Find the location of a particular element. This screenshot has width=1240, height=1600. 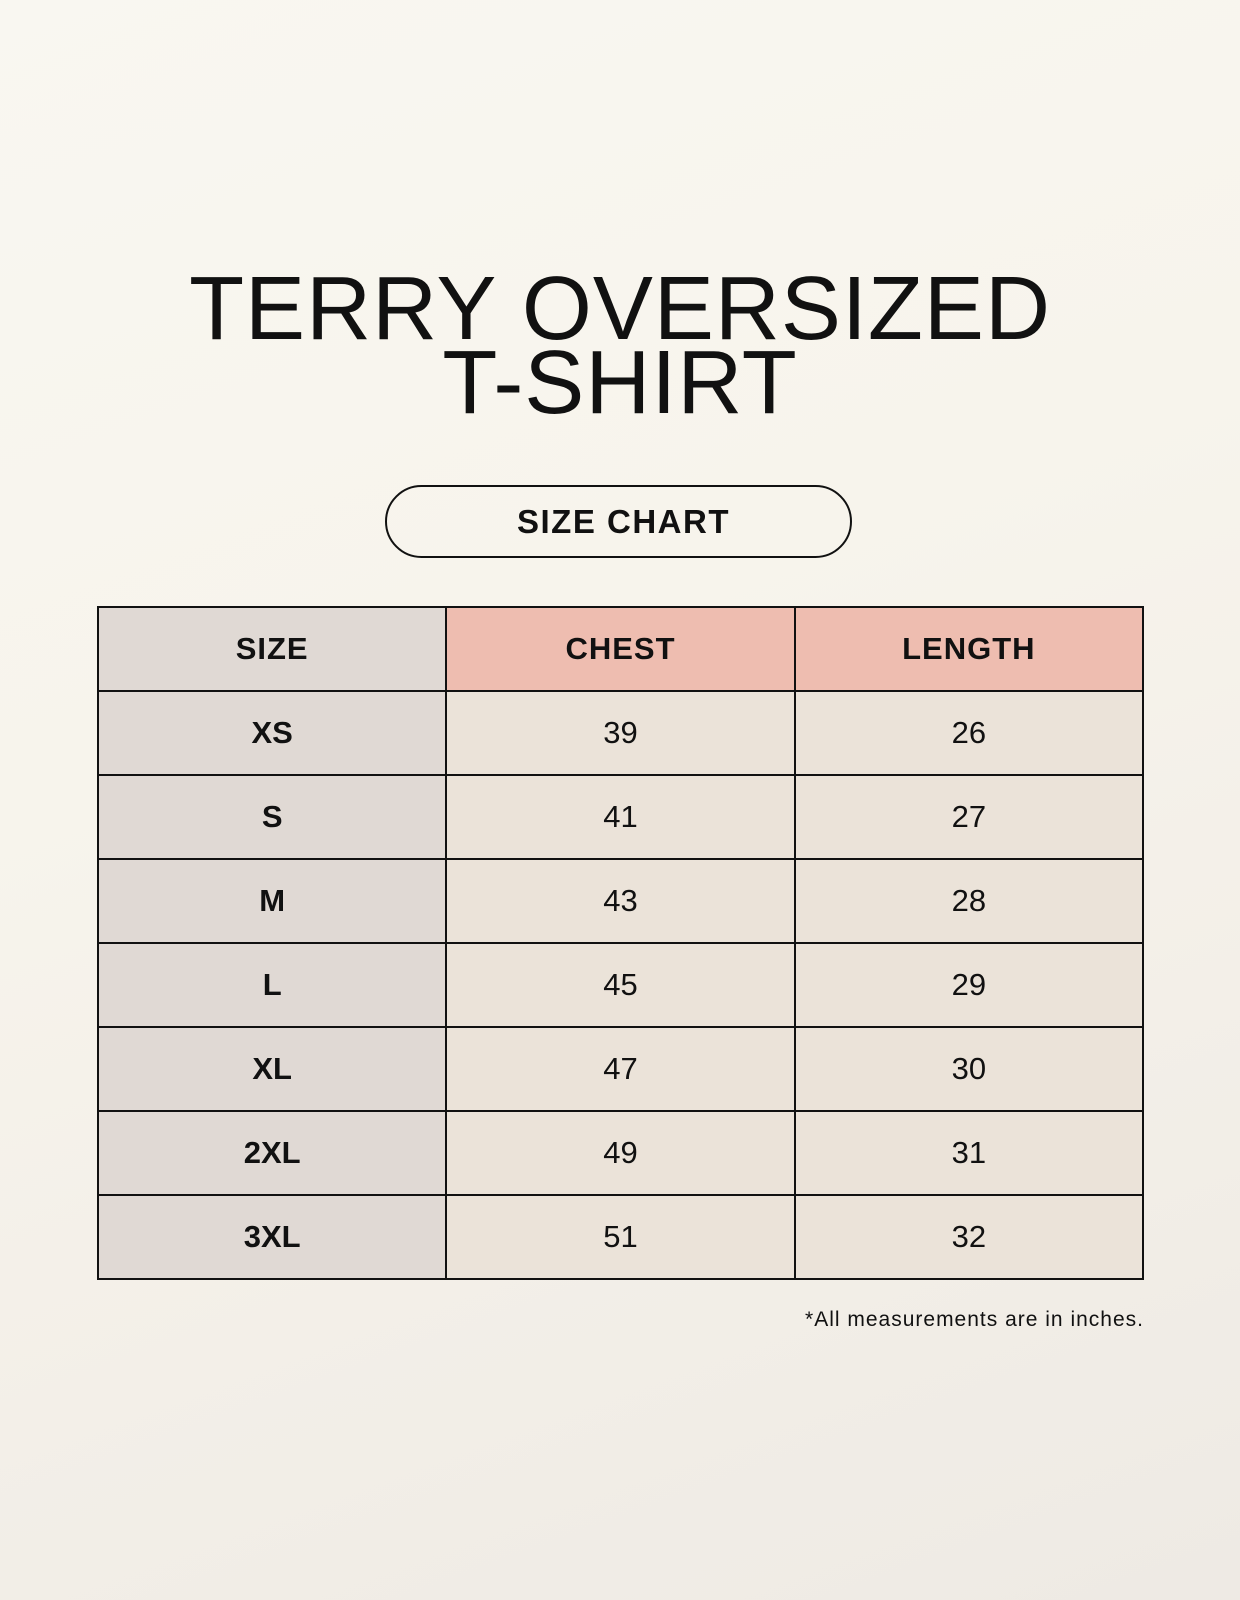

chest-cell: 39 is located at coordinates (620, 733).